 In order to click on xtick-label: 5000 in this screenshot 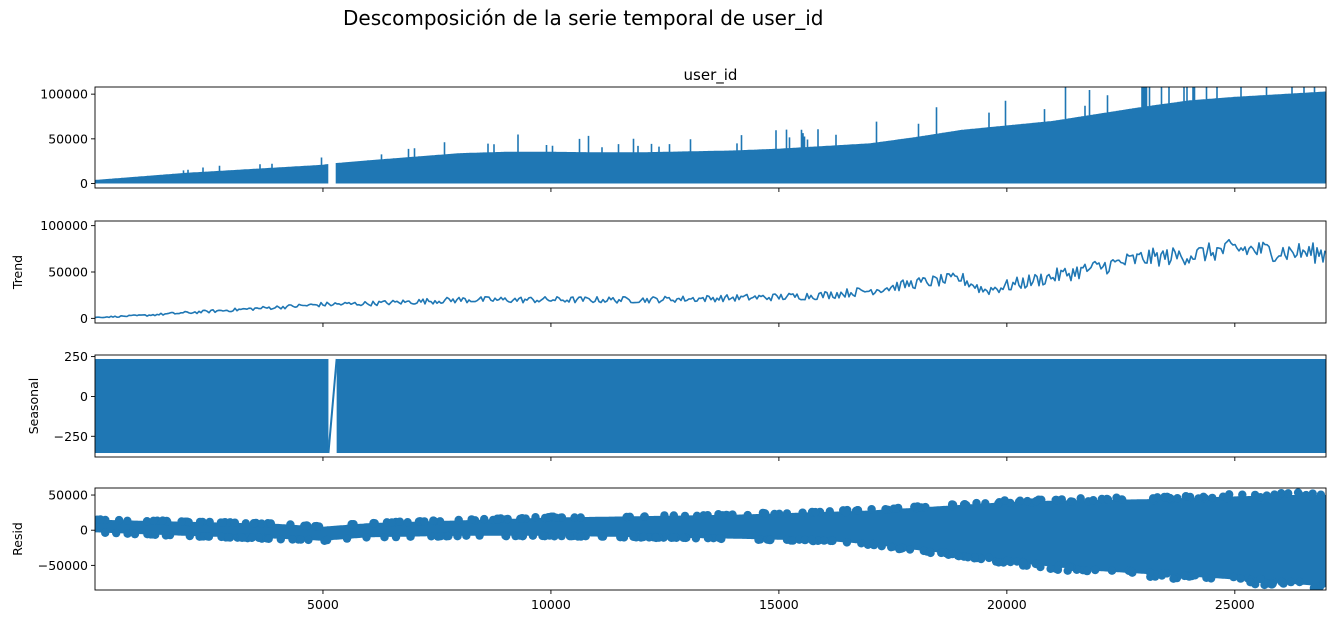, I will do `click(323, 604)`.